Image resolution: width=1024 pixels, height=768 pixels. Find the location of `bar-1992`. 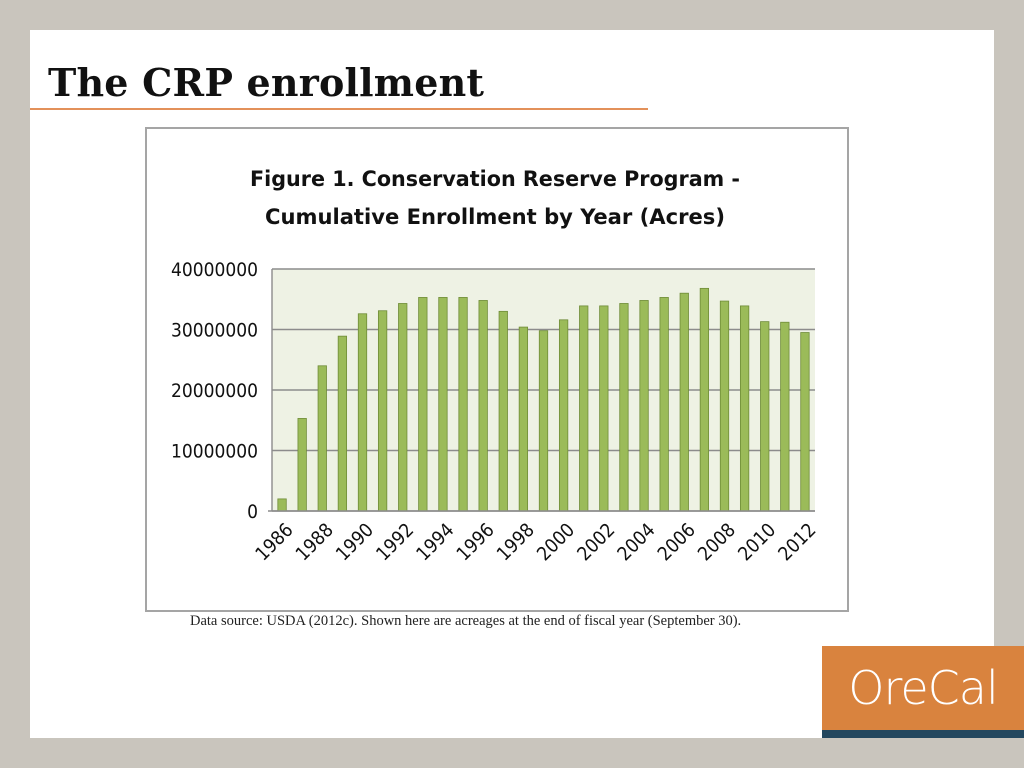

bar-1992 is located at coordinates (403, 407).